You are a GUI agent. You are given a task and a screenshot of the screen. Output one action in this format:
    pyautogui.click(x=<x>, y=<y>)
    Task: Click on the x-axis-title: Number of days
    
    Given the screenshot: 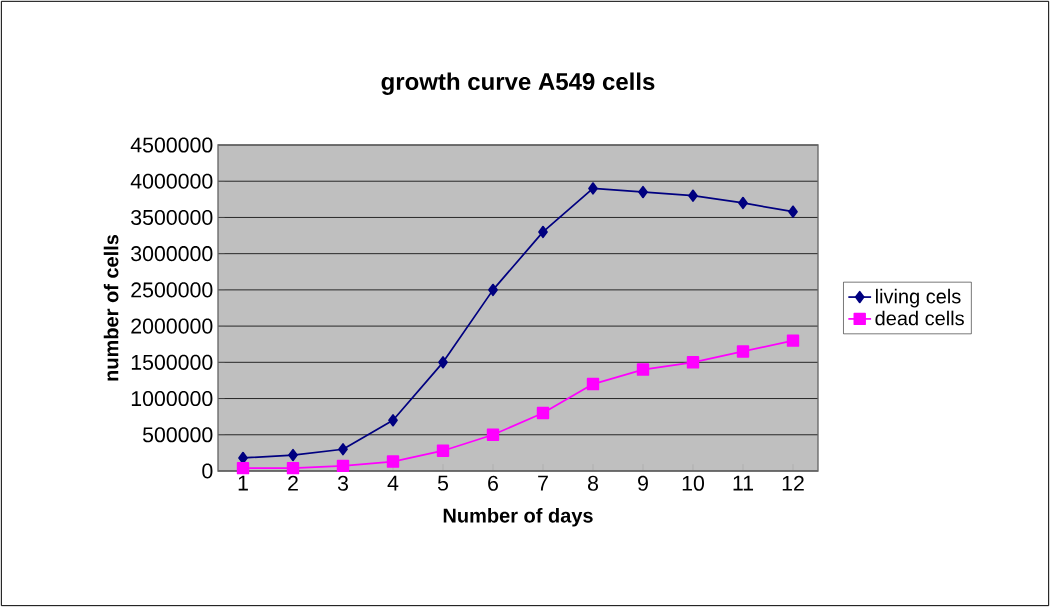 What is the action you would take?
    pyautogui.click(x=518, y=517)
    